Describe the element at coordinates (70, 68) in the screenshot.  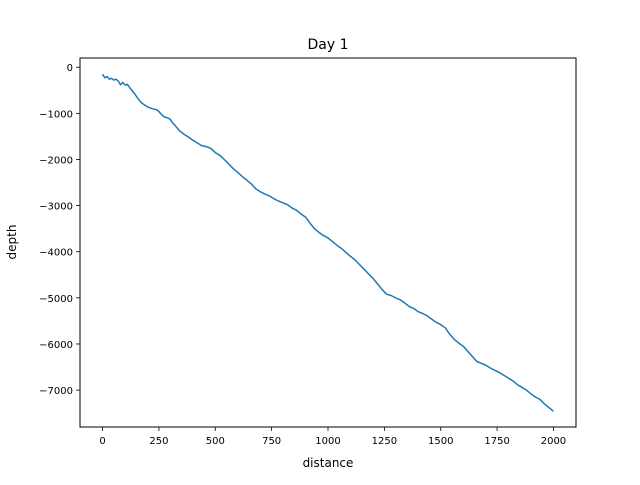
I see `y-tick-label: 0` at that location.